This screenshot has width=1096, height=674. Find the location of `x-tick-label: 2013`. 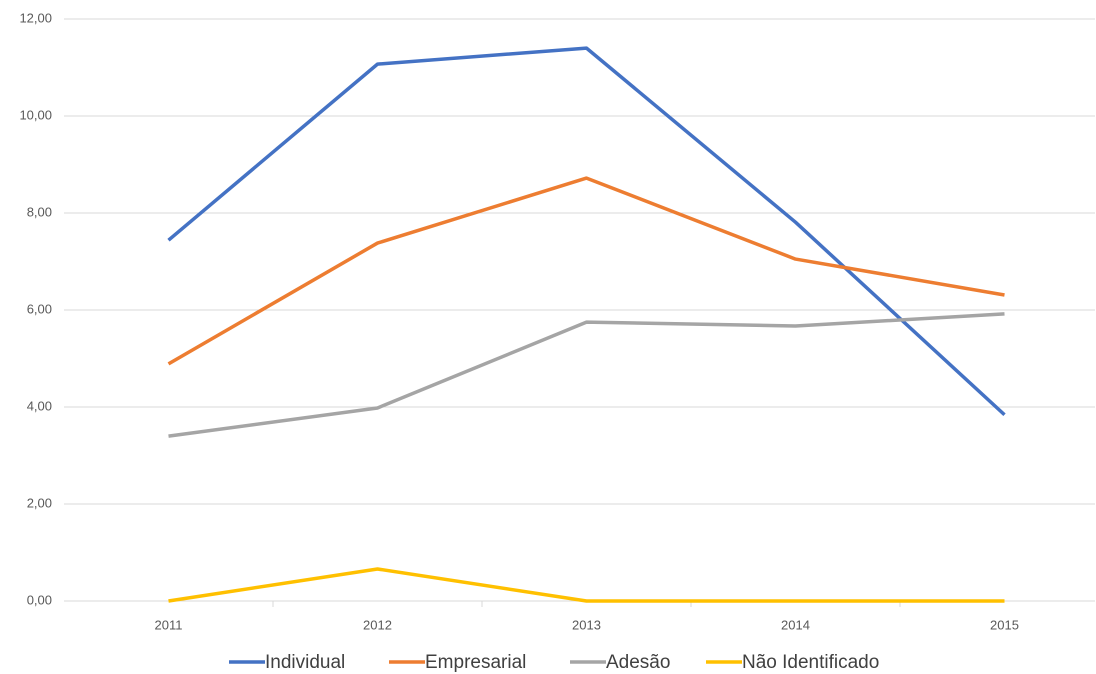

x-tick-label: 2013 is located at coordinates (586, 624).